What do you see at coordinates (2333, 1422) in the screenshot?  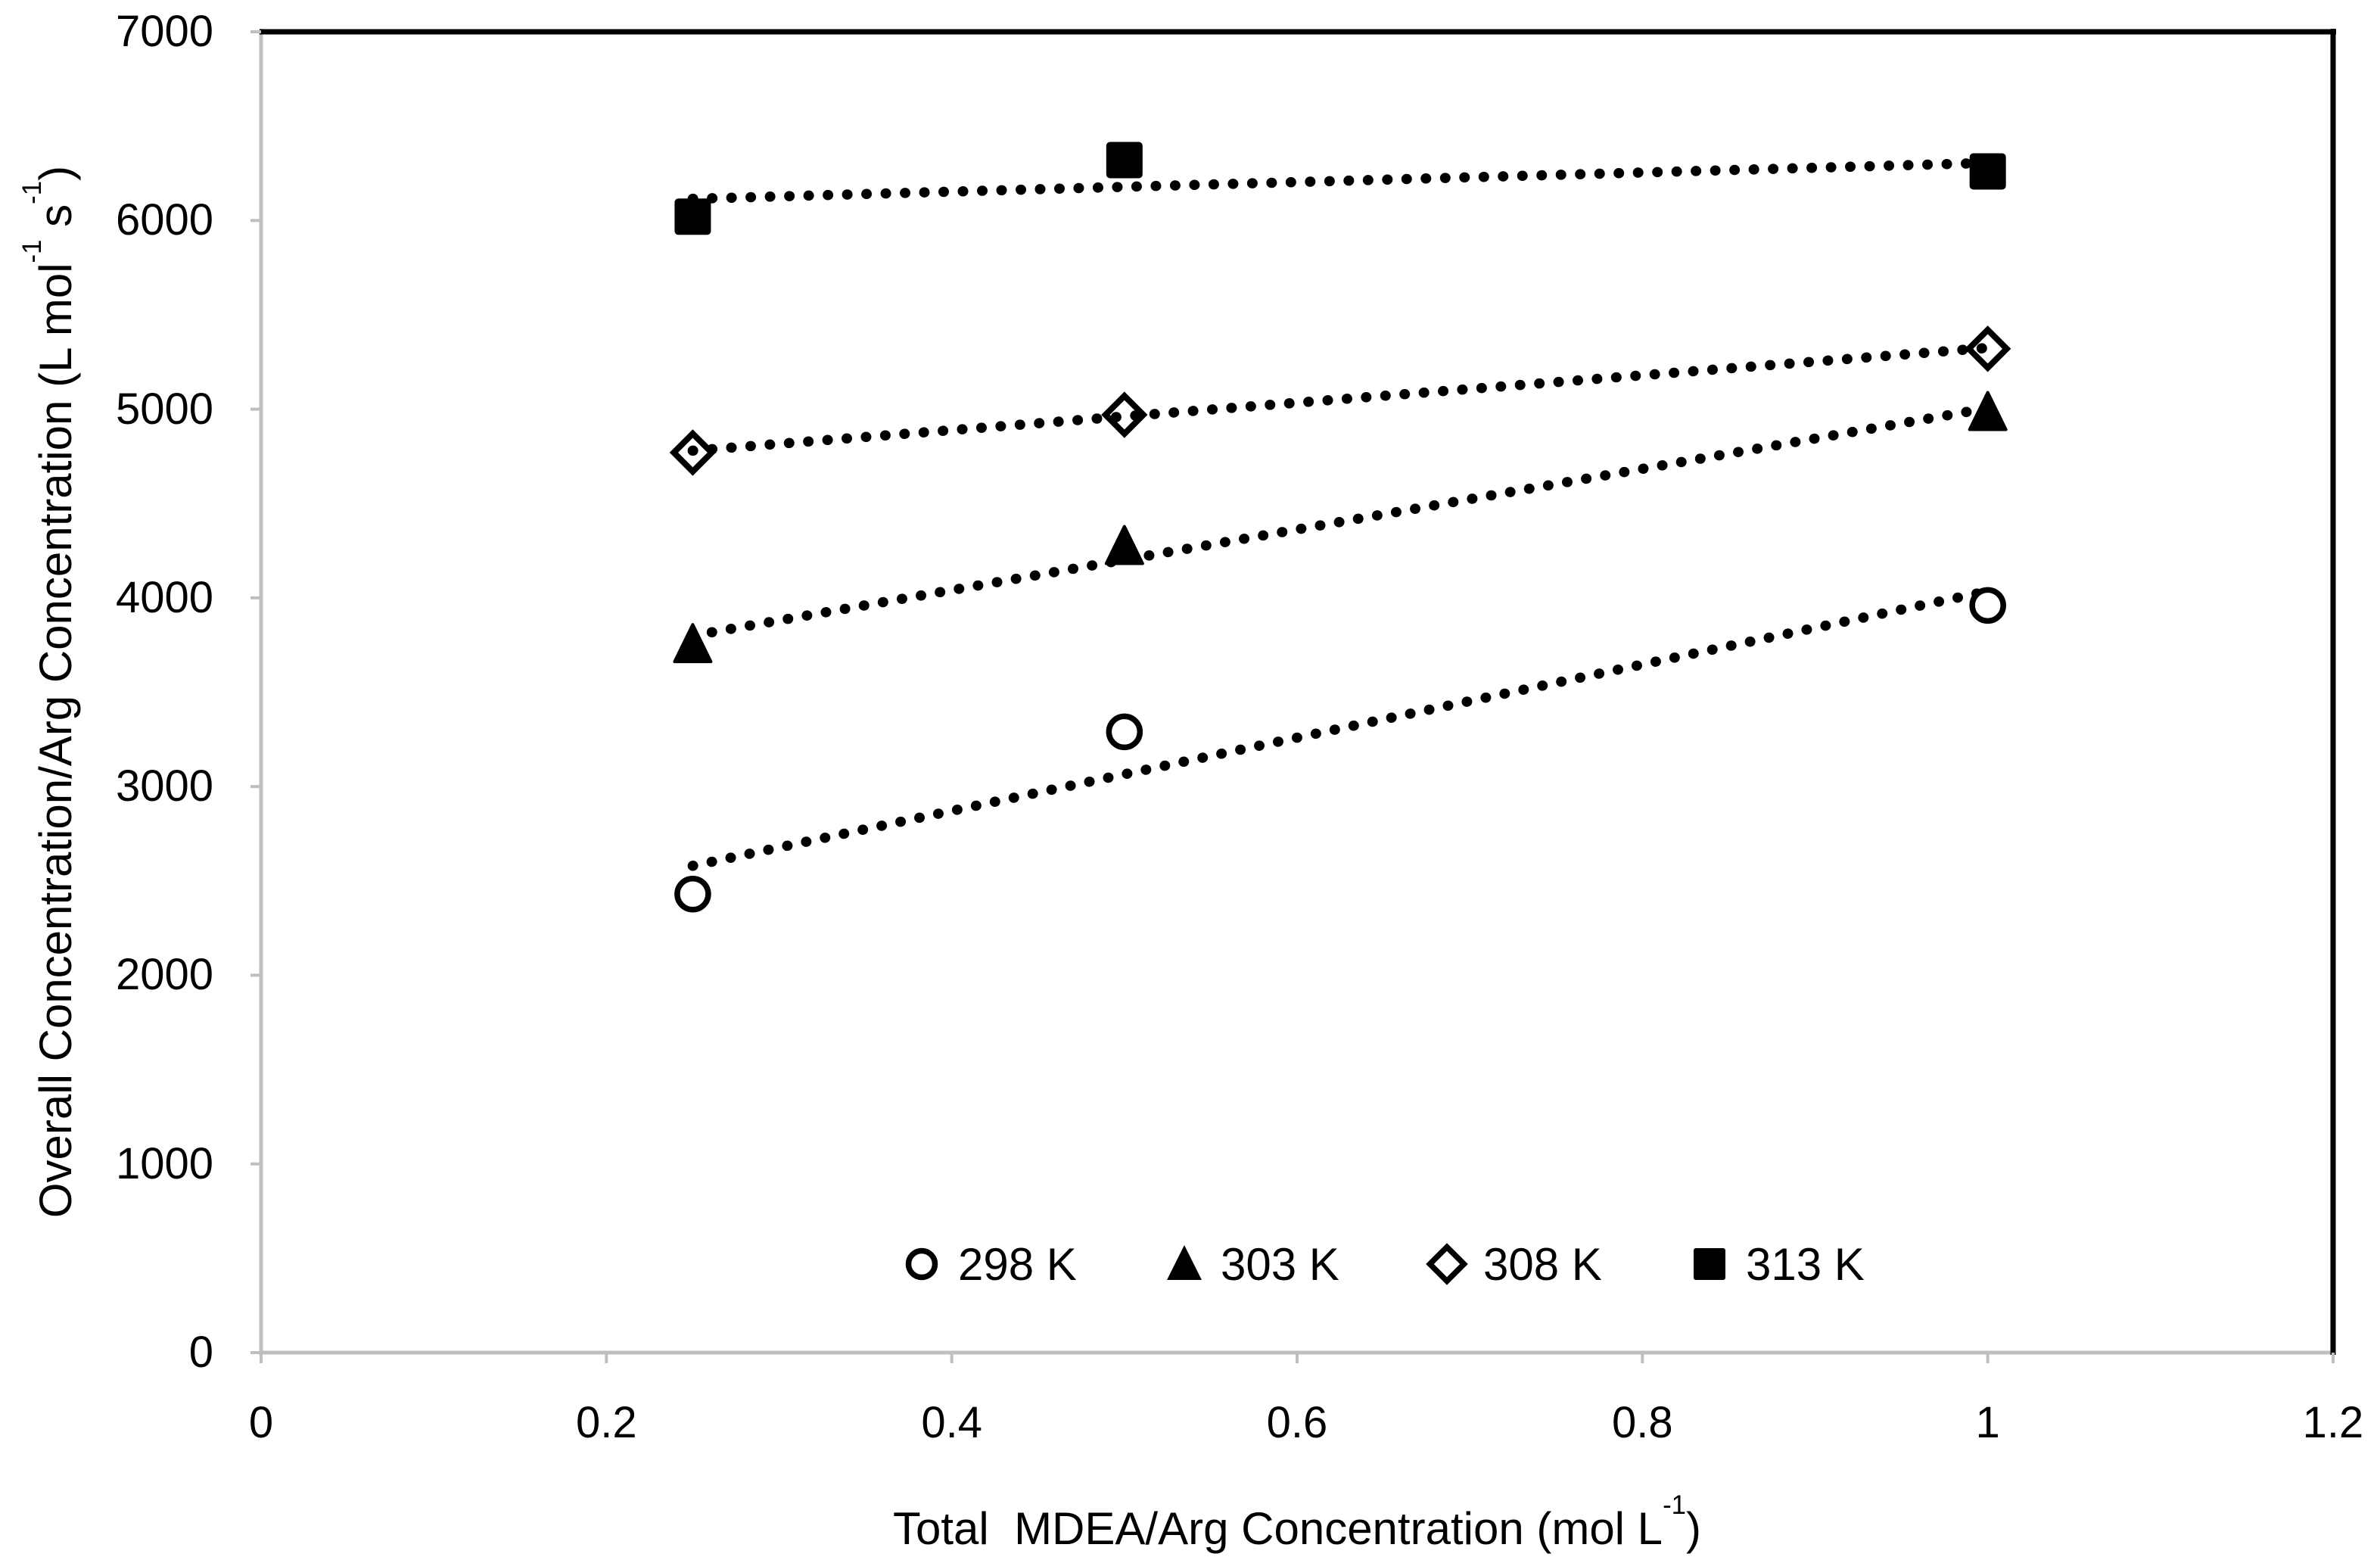 I see `x-tick-label: 1.2` at bounding box center [2333, 1422].